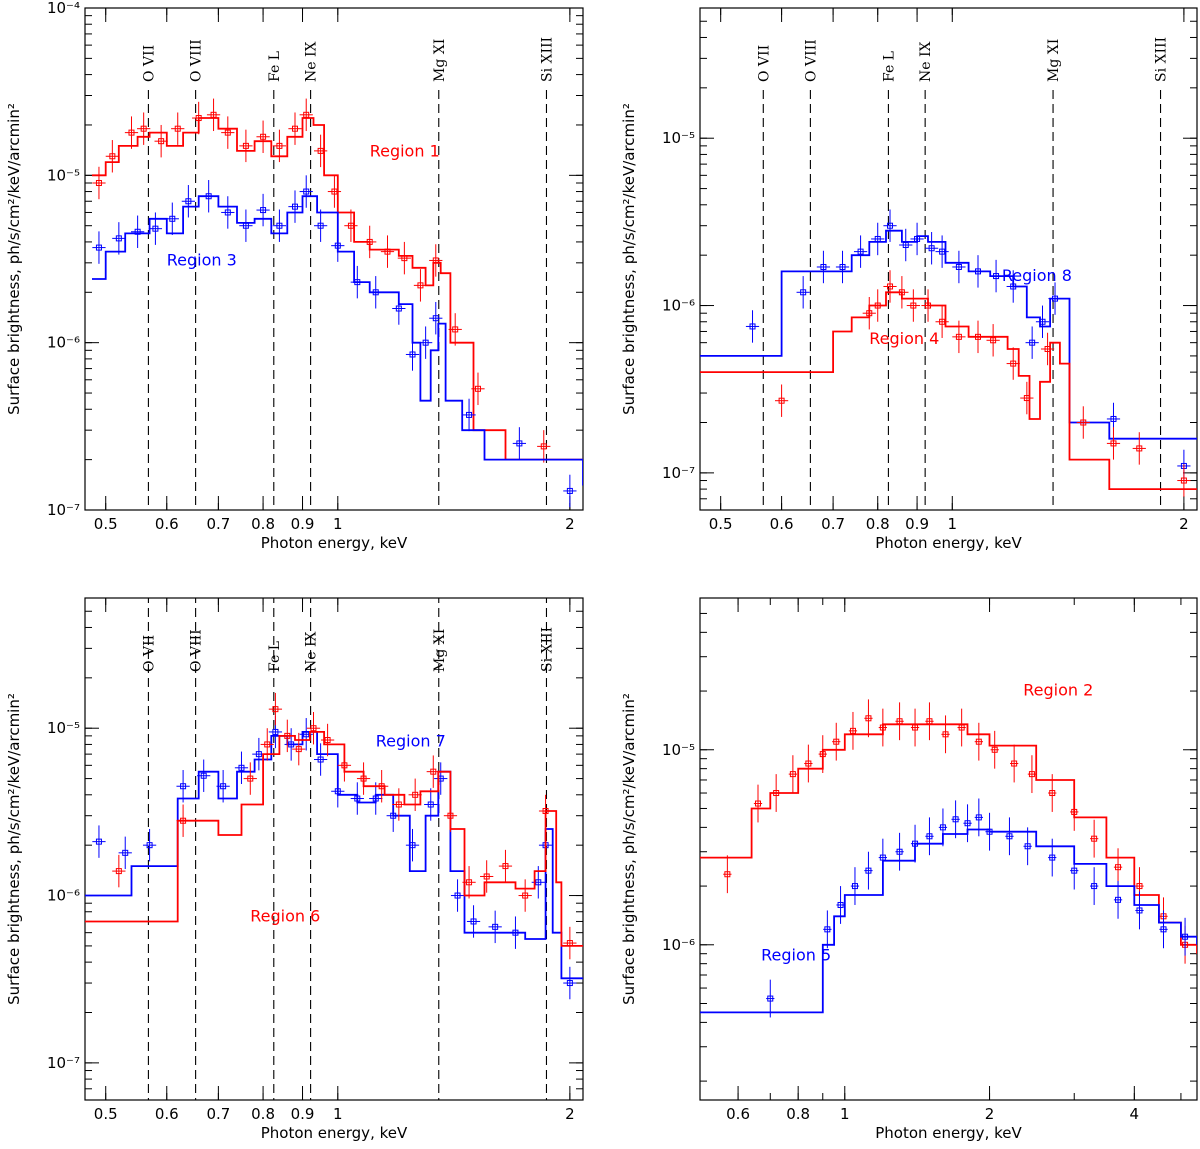 The image size is (1200, 1149). What do you see at coordinates (202, 259) in the screenshot?
I see `region-label: Region 3` at bounding box center [202, 259].